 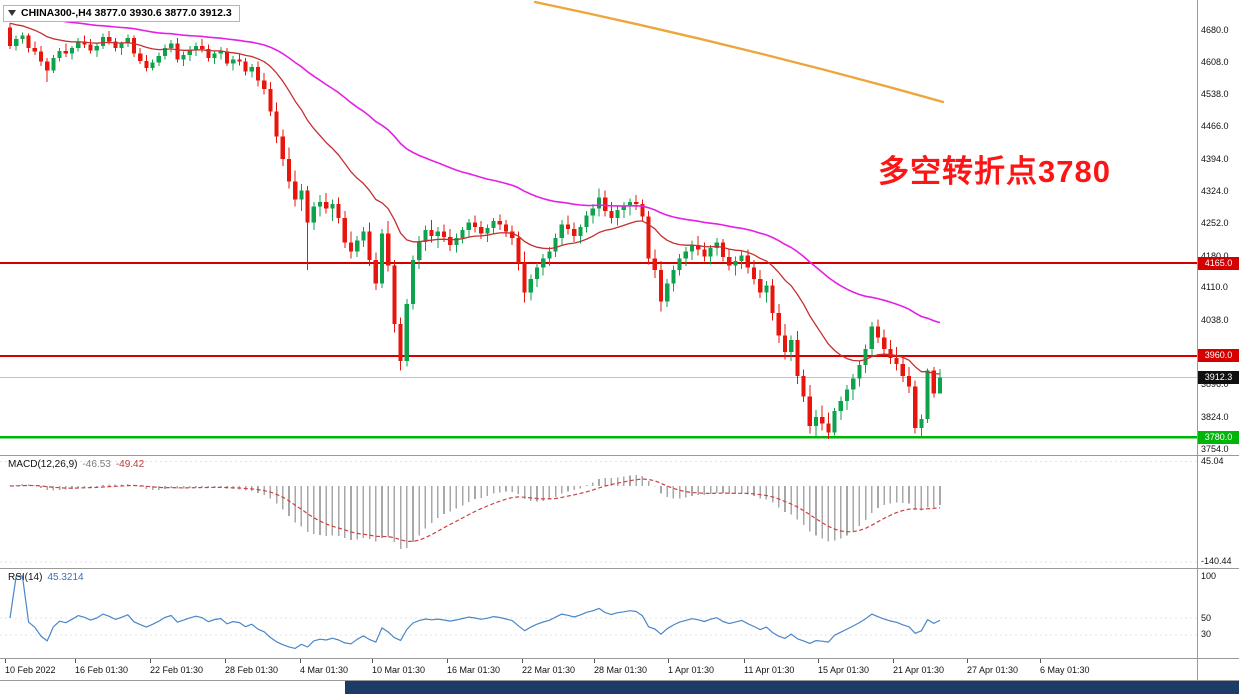 I want to click on chevron-down-icon, so click(x=12, y=13).